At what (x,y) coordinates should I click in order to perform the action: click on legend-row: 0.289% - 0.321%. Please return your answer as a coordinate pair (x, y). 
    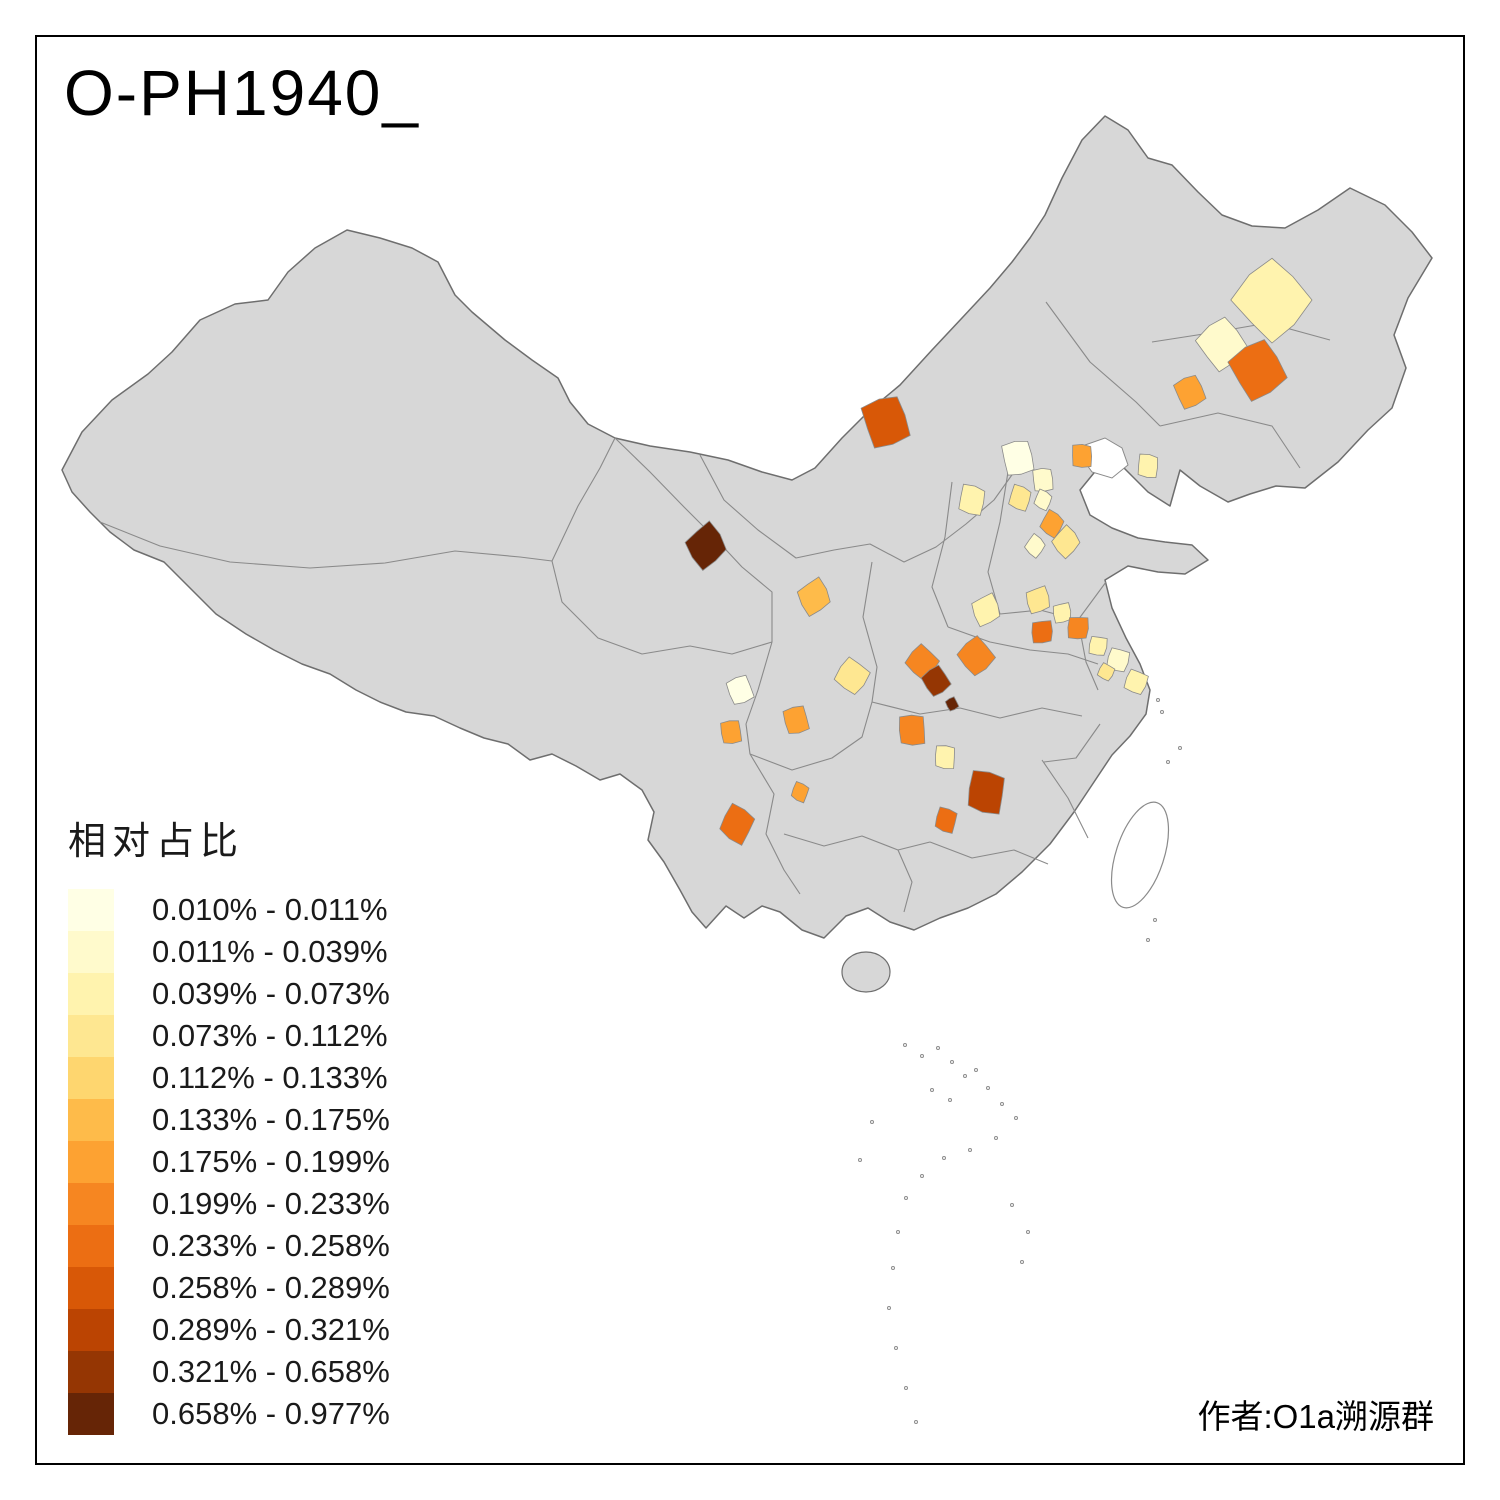
    Looking at the image, I should click on (229, 1330).